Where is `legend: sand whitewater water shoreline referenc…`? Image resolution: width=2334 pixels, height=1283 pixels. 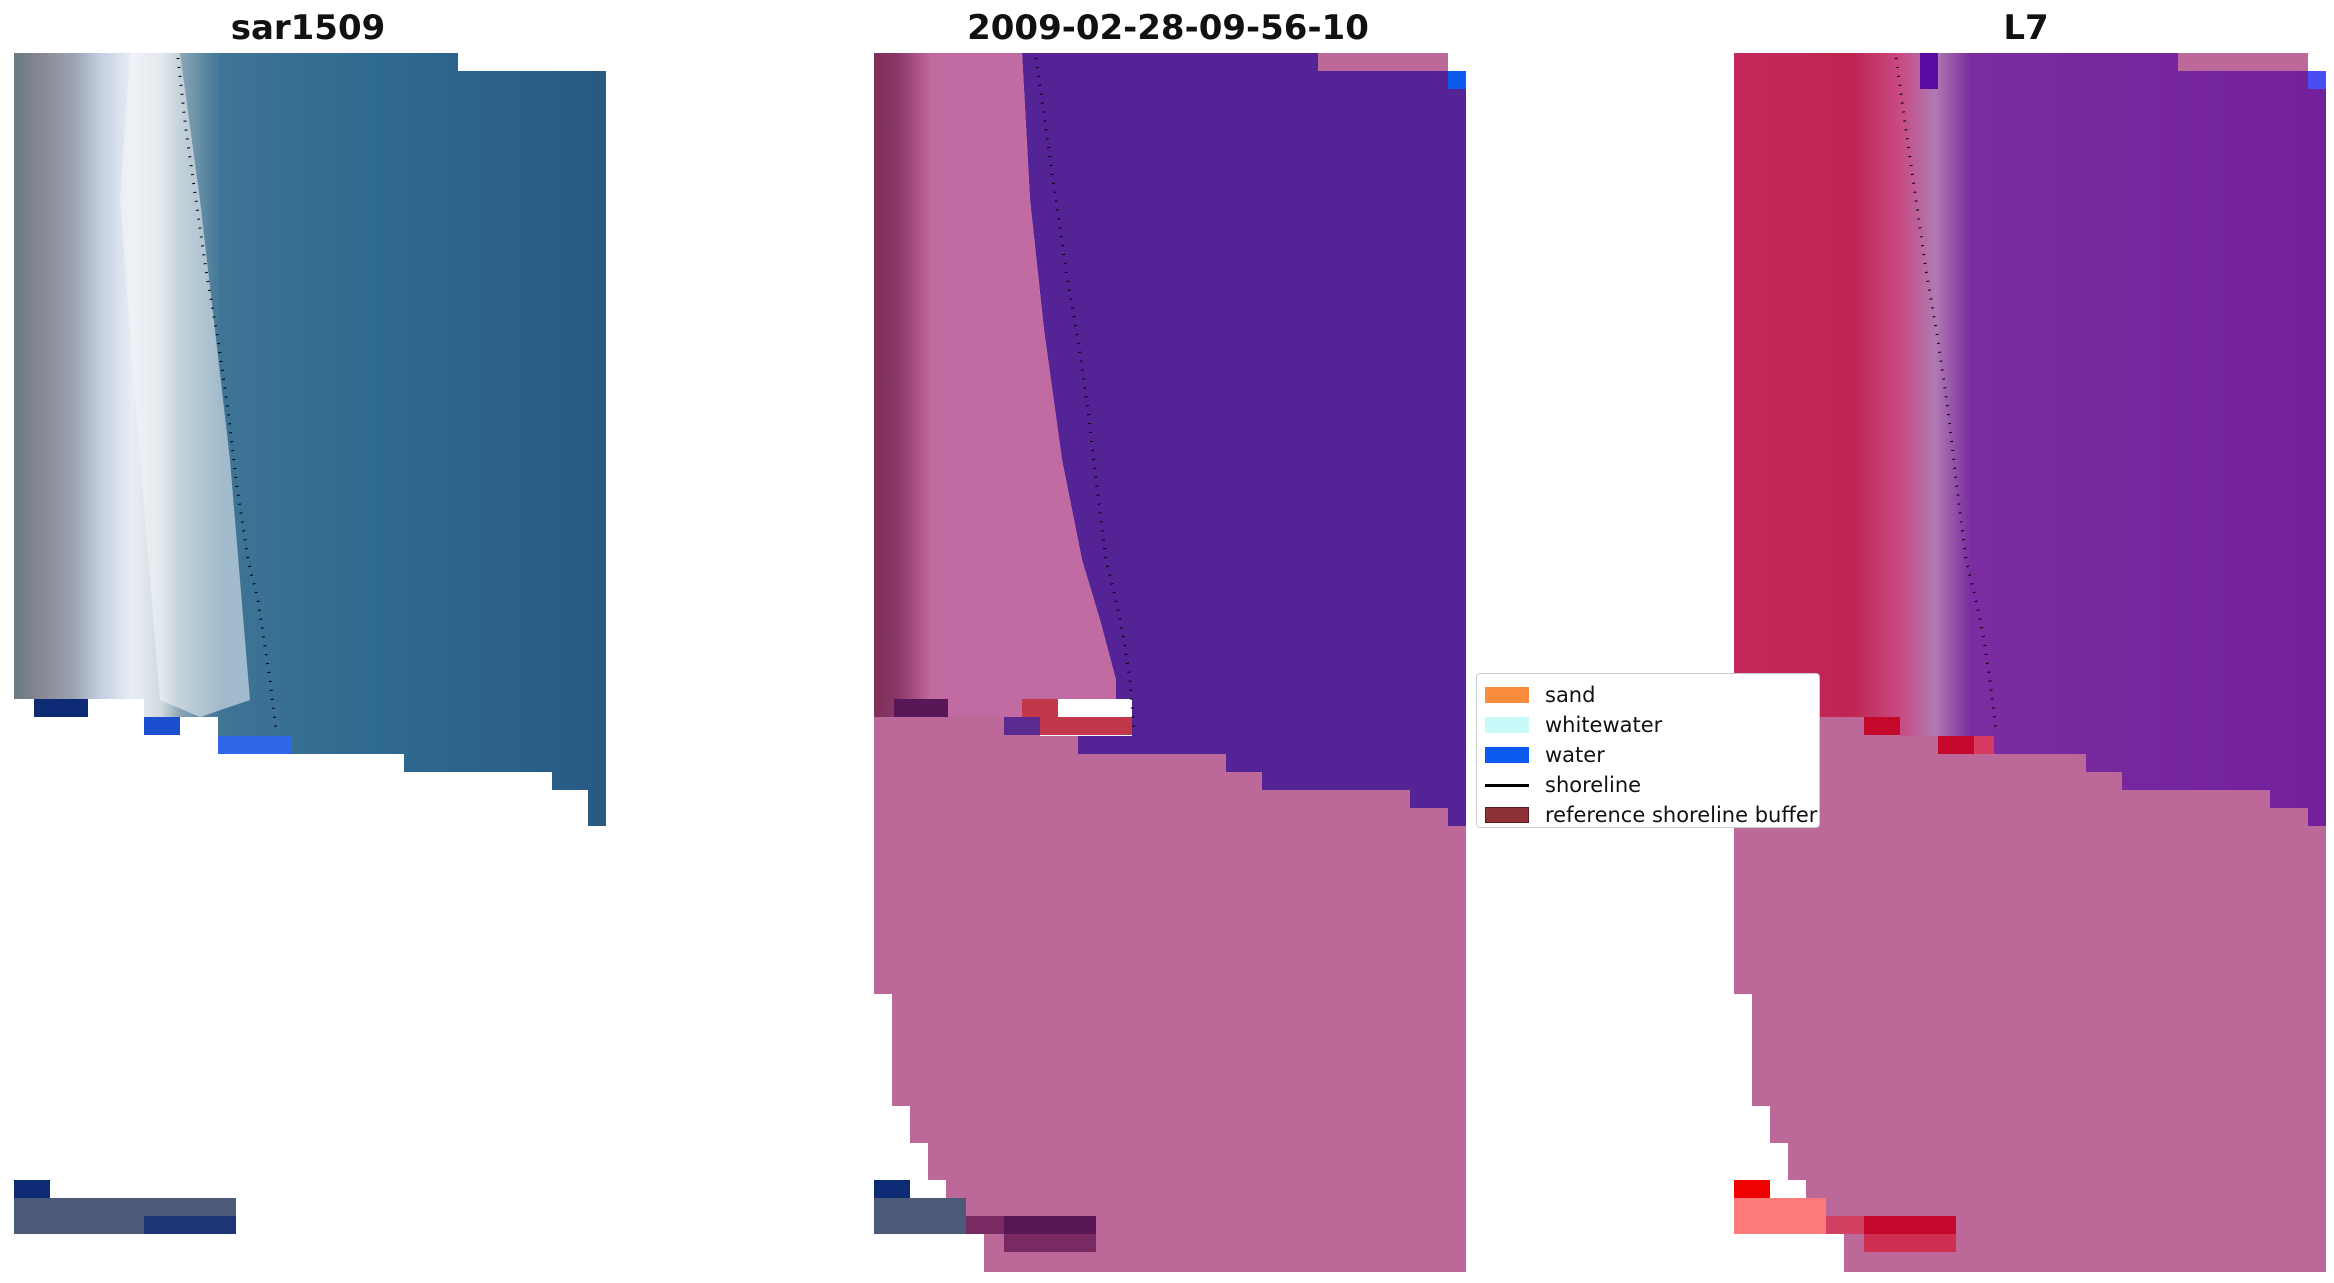 legend: sand whitewater water shoreline referenc… is located at coordinates (1648, 750).